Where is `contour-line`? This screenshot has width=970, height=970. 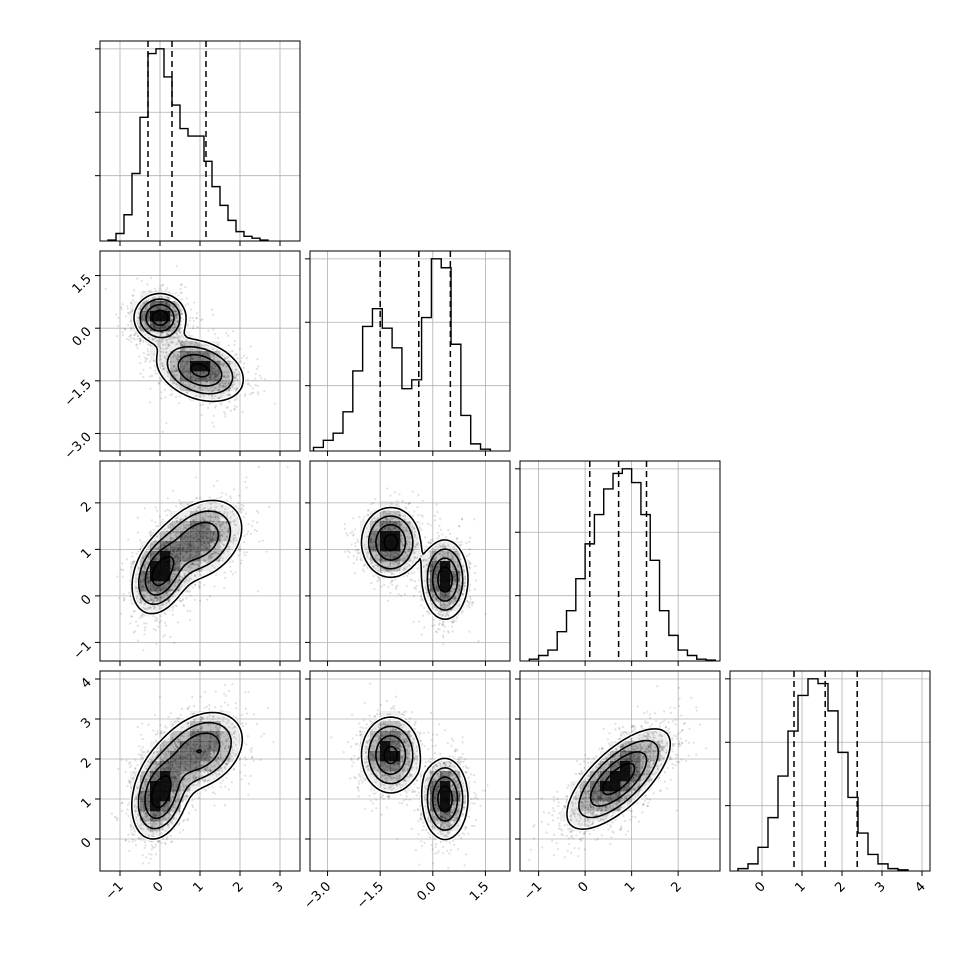 contour-line is located at coordinates (163, 571).